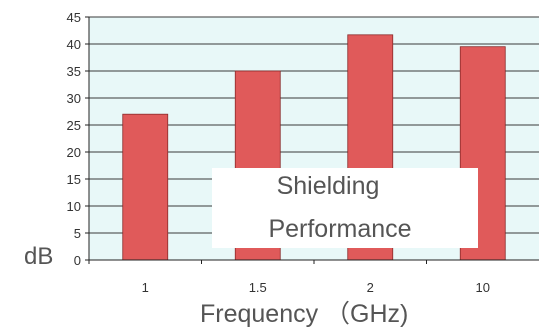 Image resolution: width=541 pixels, height=332 pixels. Describe the element at coordinates (74, 179) in the screenshot. I see `y-tick-label: 15` at that location.